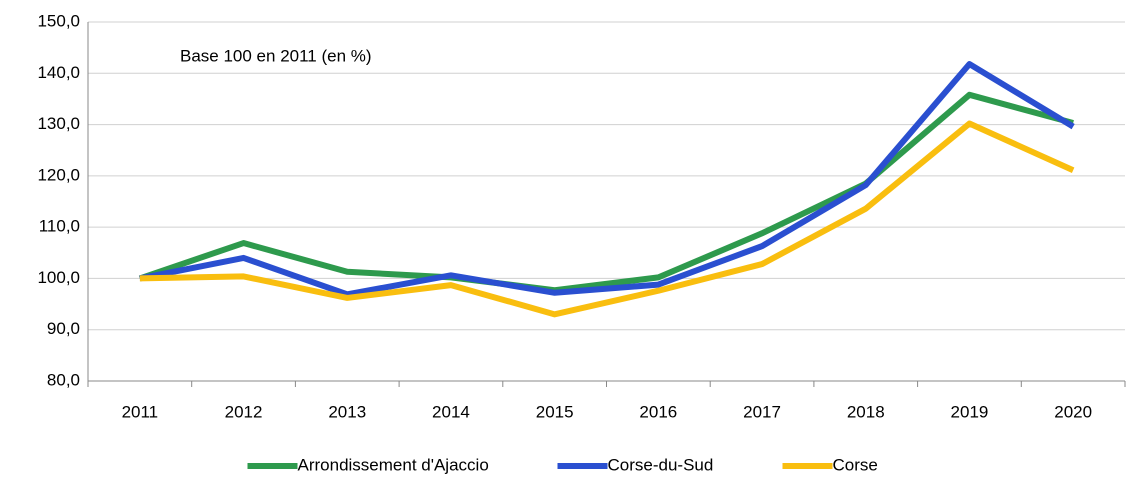 The image size is (1130, 479). What do you see at coordinates (244, 411) in the screenshot?
I see `x-tick-label: 2012` at bounding box center [244, 411].